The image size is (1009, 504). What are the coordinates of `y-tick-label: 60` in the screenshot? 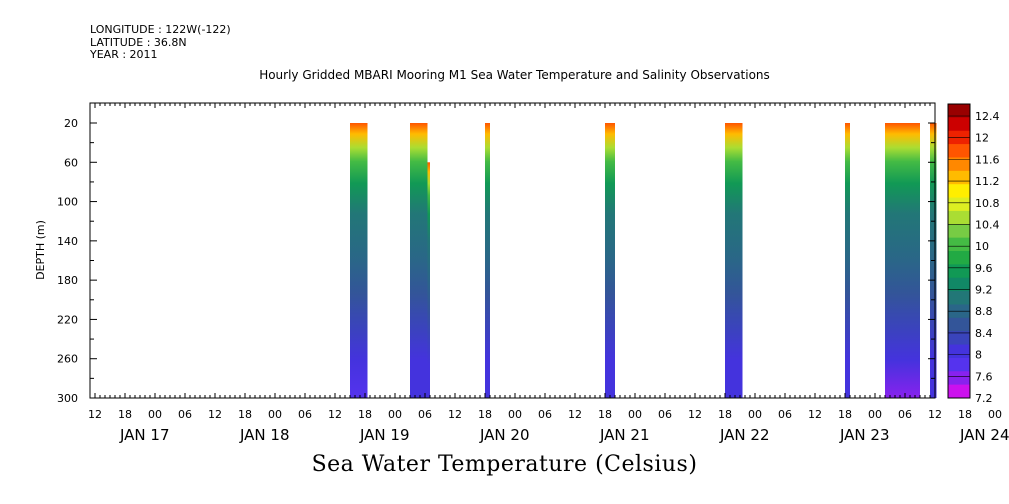 It's located at (71, 162).